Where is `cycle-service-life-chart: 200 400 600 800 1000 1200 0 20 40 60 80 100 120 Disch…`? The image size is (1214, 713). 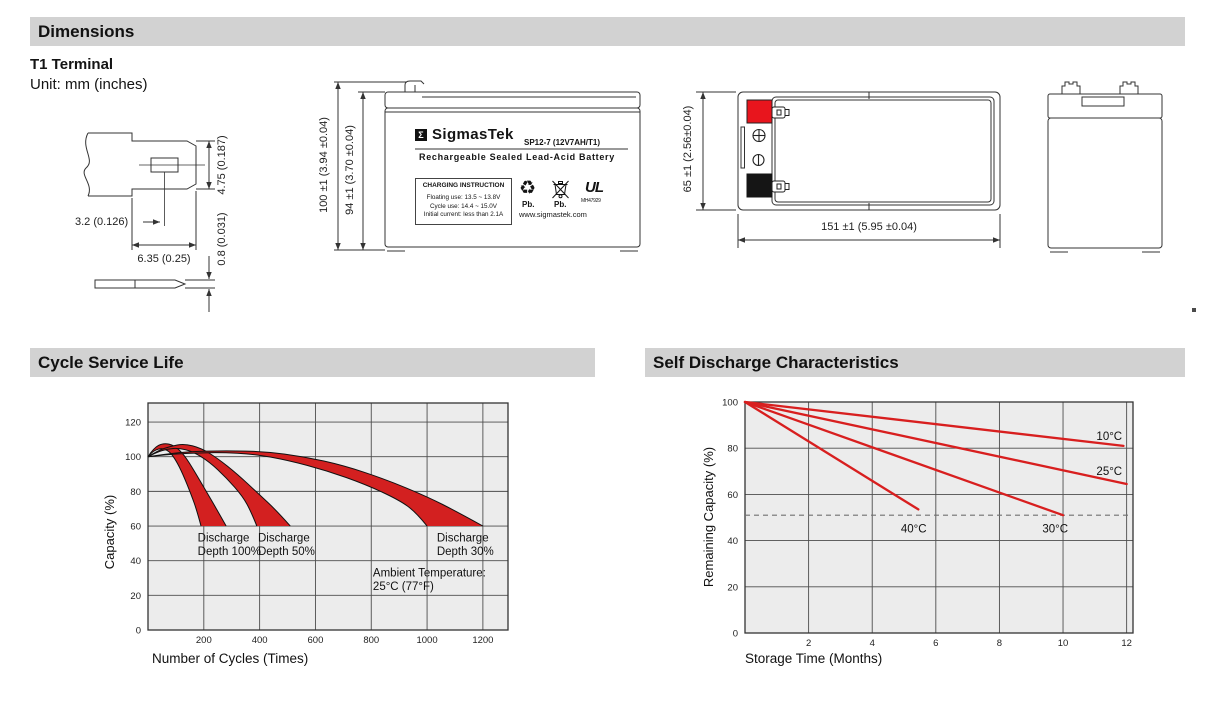
cycle-service-life-chart: 200 400 600 800 1000 1200 0 20 40 60 80 100 120 Disch… is located at coordinates (305, 534).